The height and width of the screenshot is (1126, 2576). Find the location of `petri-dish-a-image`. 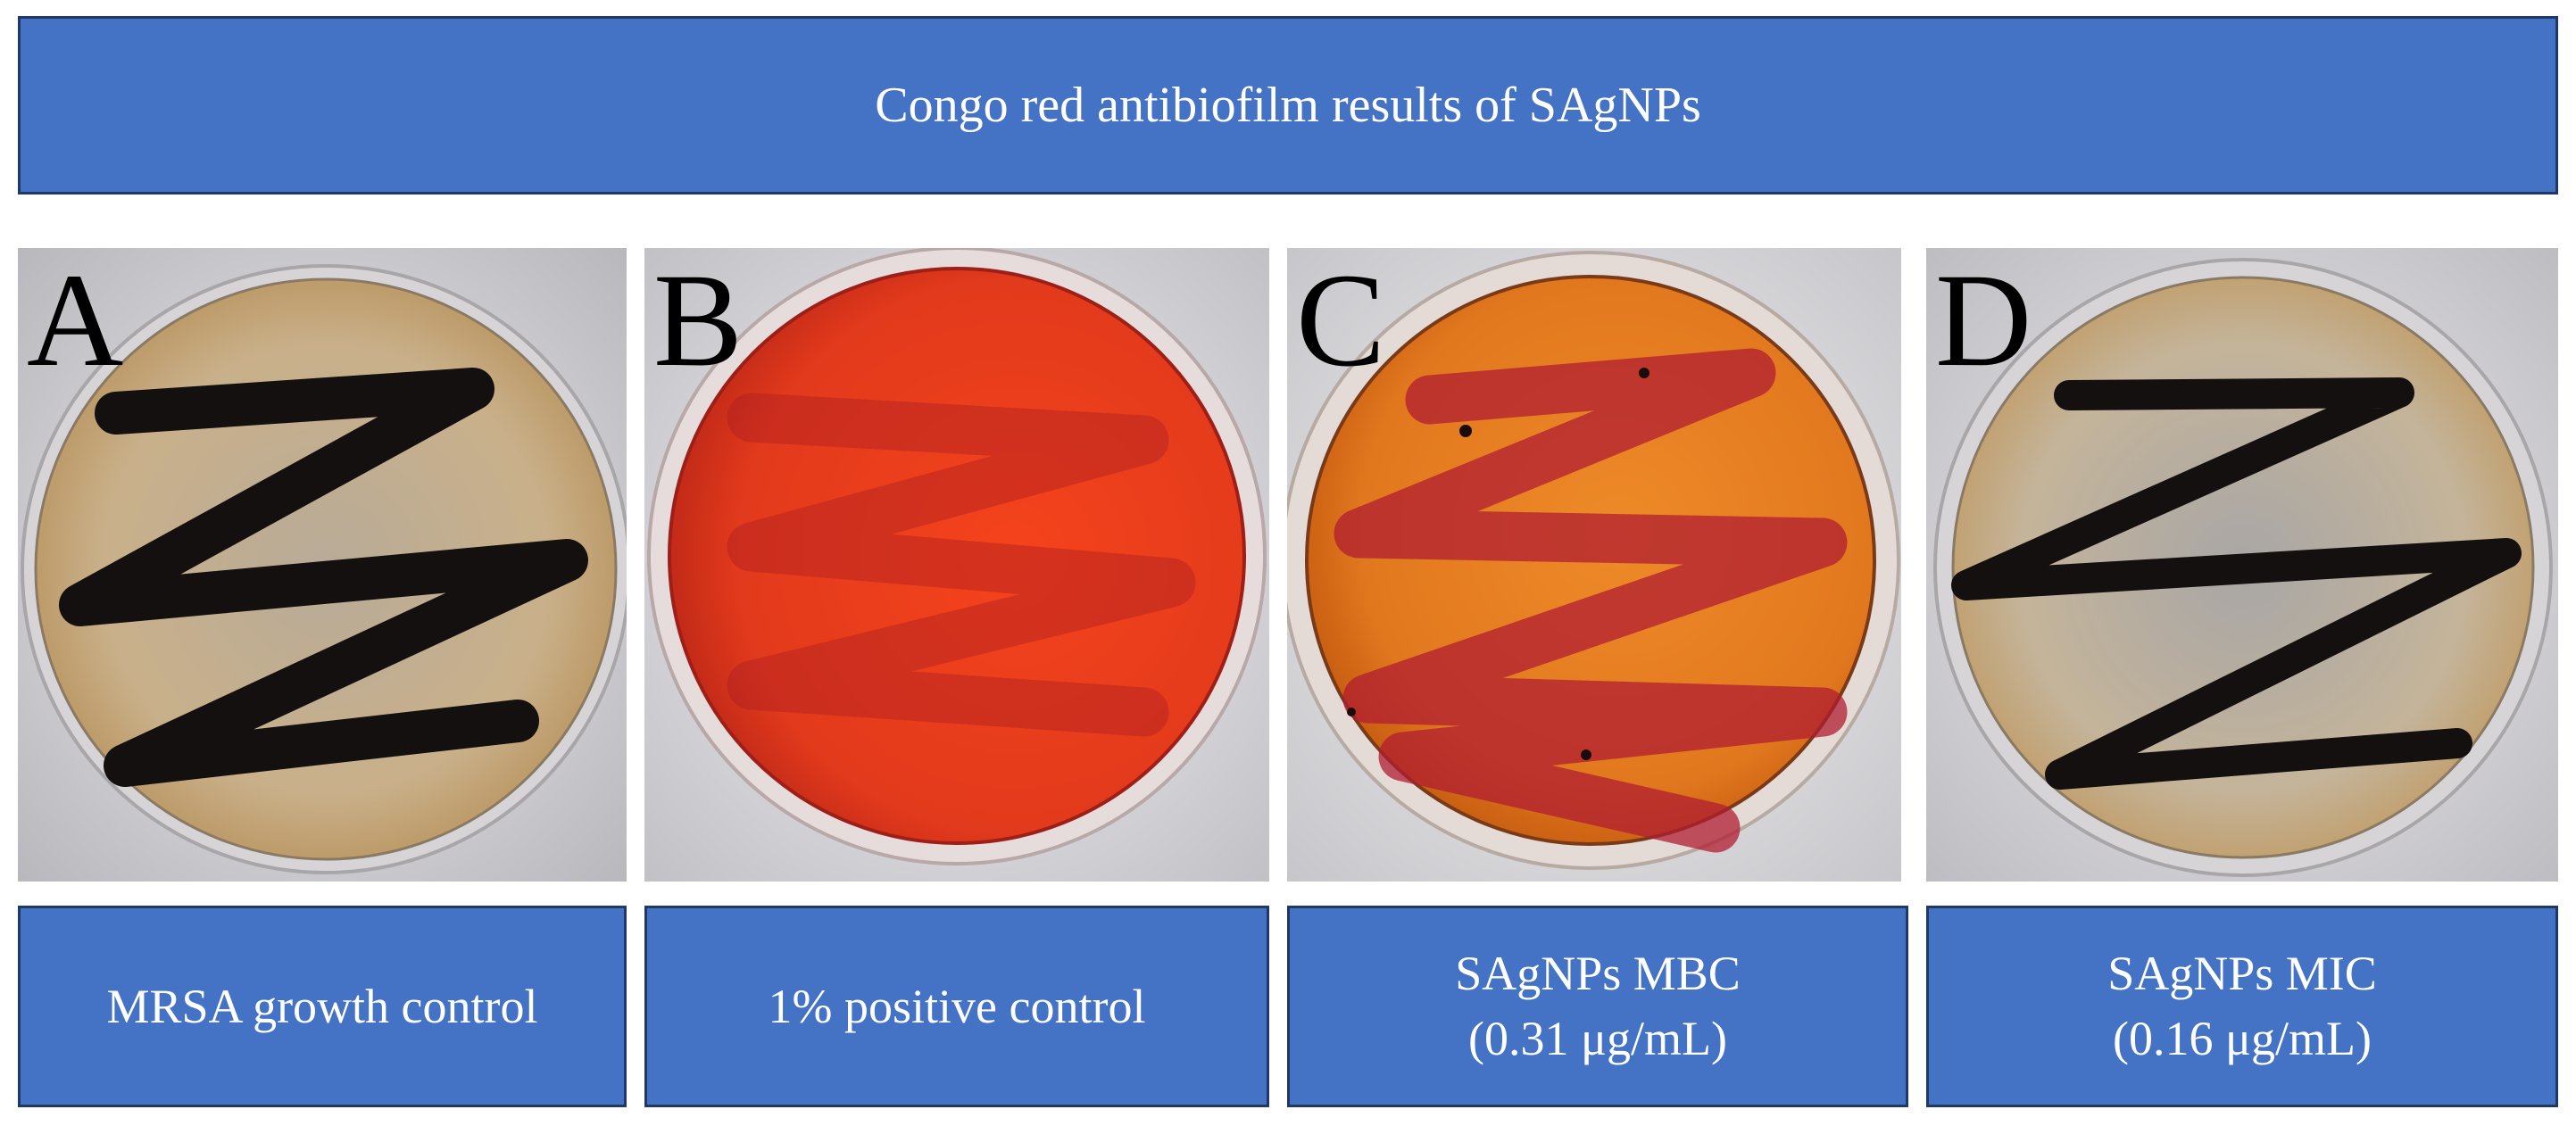

petri-dish-a-image is located at coordinates (323, 565).